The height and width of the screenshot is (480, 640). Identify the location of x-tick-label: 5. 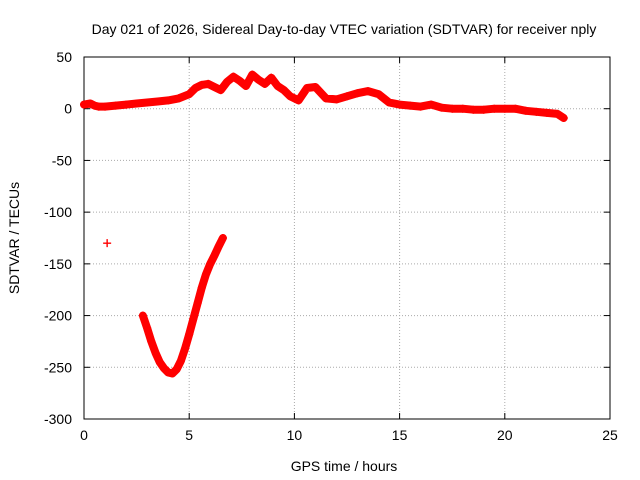
(189, 435).